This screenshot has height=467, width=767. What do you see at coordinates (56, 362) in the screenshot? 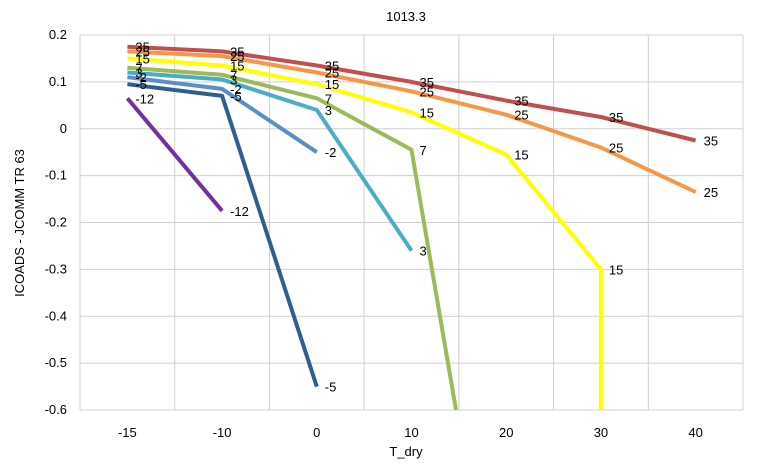
I see `y-tick-label: -0.5` at bounding box center [56, 362].